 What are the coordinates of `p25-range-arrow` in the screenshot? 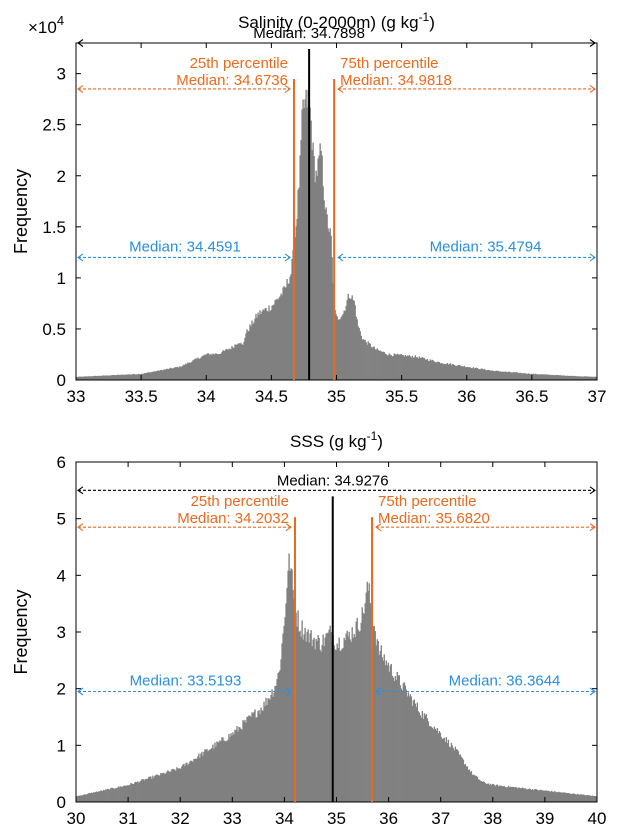 It's located at (184, 527).